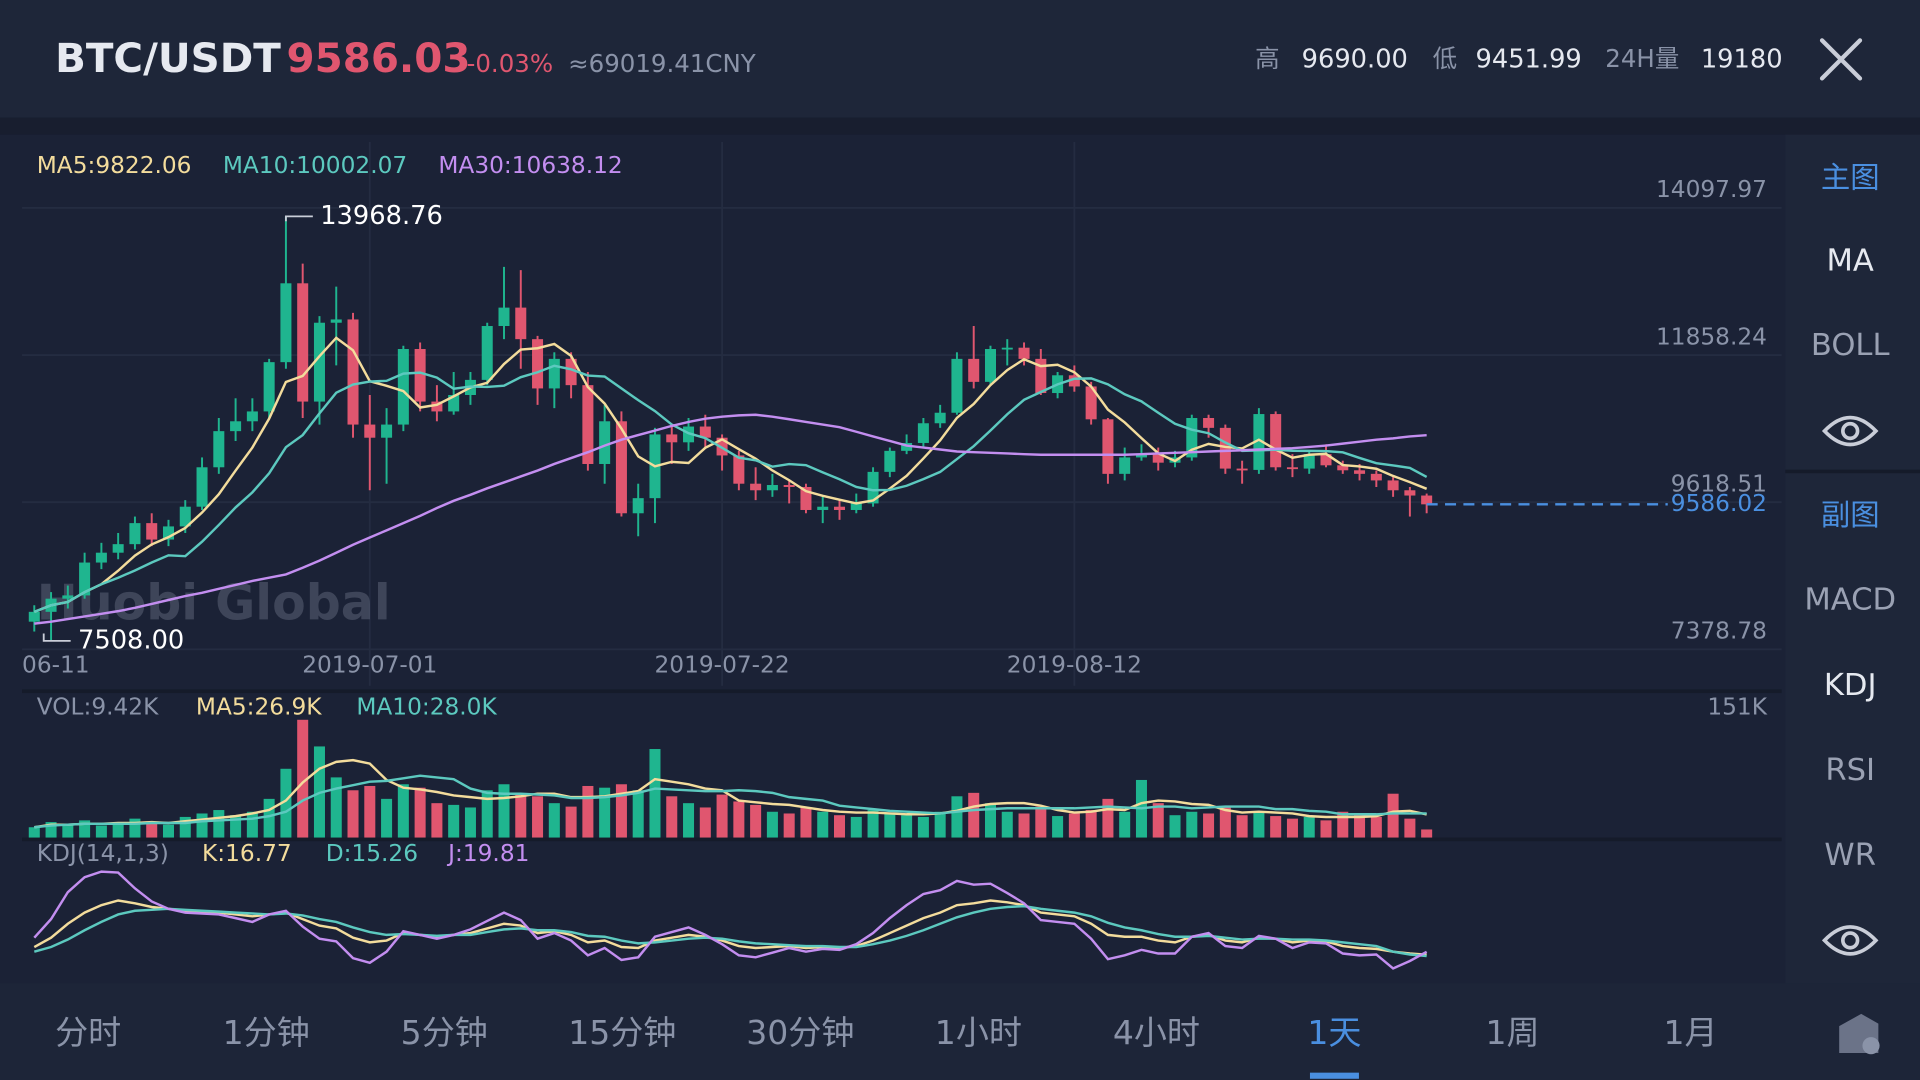  I want to click on timeframe-tab: 15分钟, so click(622, 1032).